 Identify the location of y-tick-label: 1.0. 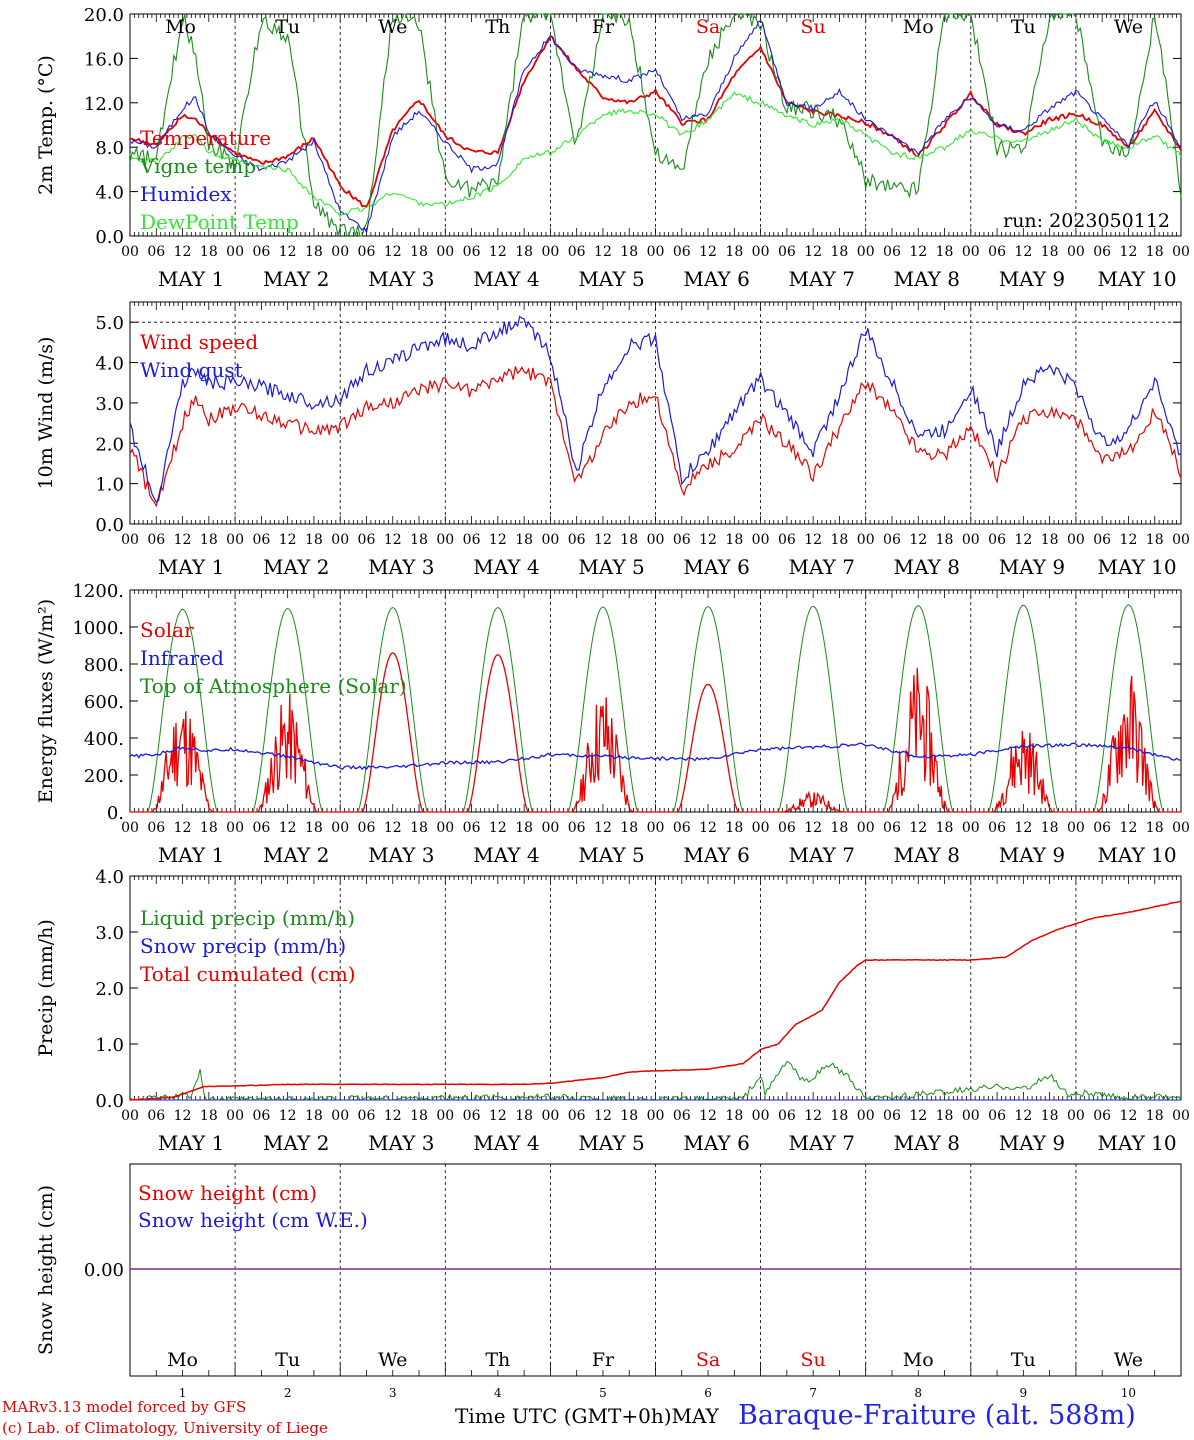
(109, 1045).